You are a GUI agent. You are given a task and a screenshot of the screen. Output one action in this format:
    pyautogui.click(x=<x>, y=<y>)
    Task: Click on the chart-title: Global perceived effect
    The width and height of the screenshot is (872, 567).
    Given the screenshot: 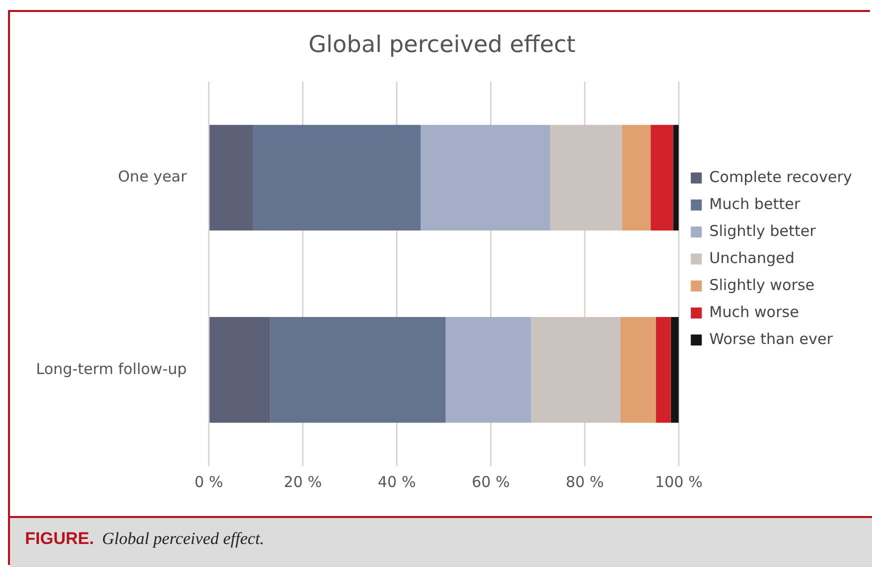 What is the action you would take?
    pyautogui.click(x=442, y=45)
    